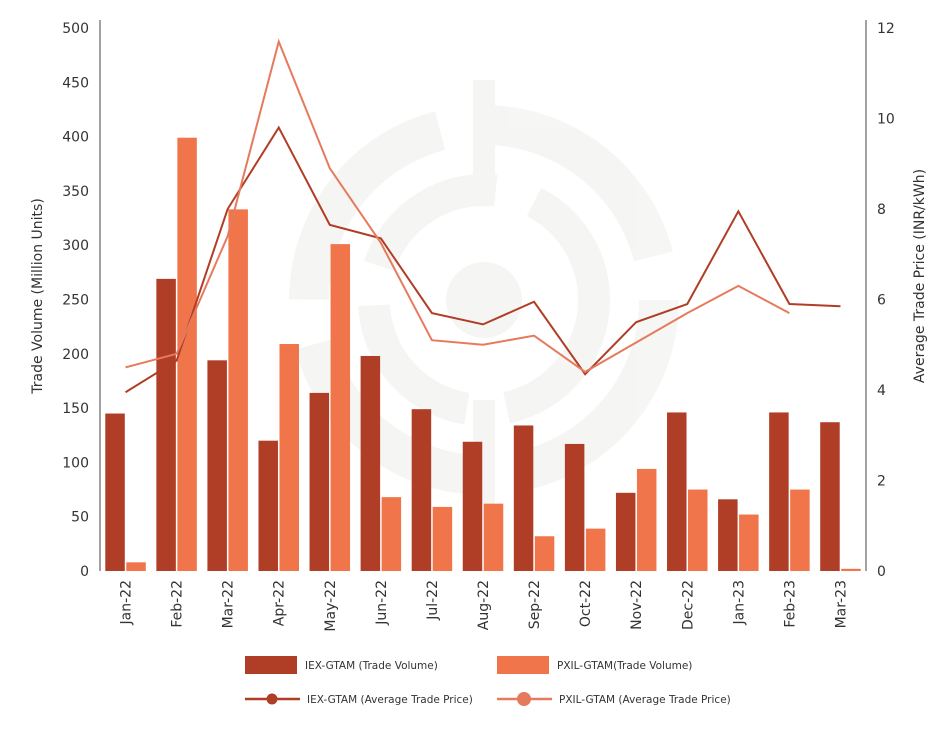  What do you see at coordinates (75, 246) in the screenshot?
I see `y-tick-label: 300` at bounding box center [75, 246].